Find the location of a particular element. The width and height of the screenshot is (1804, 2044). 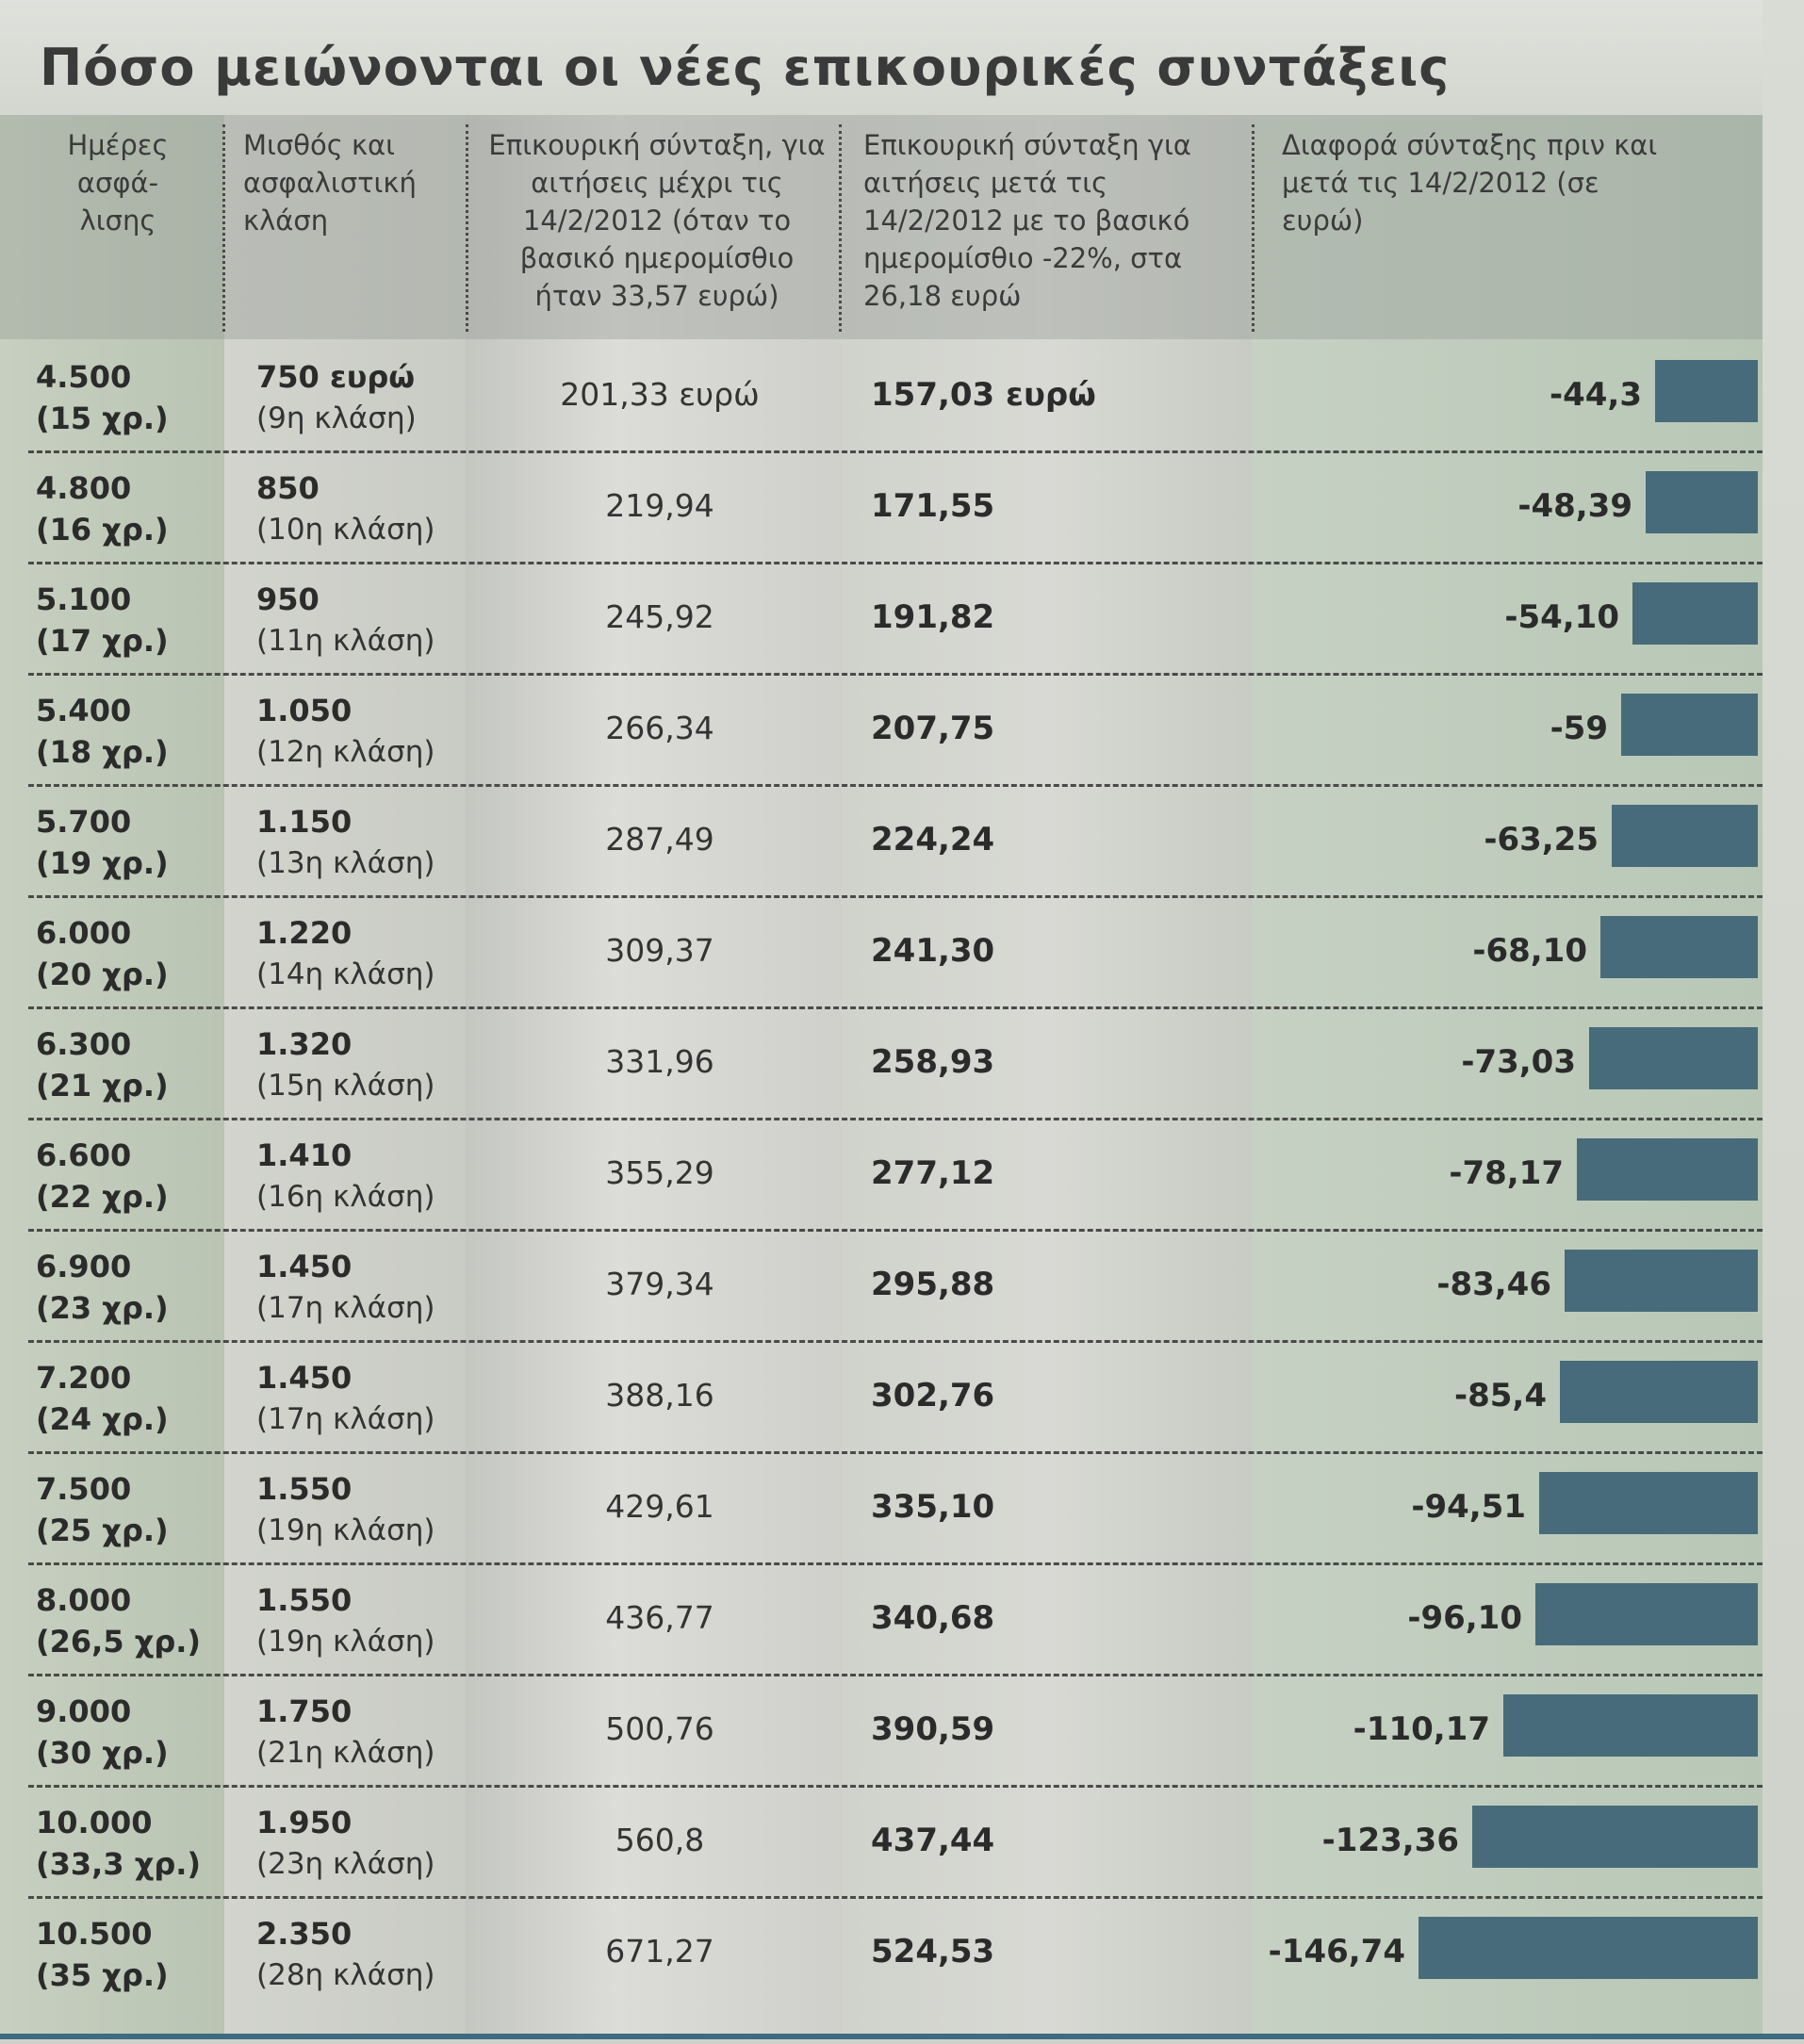

column-bg-days is located at coordinates (112, 1076).